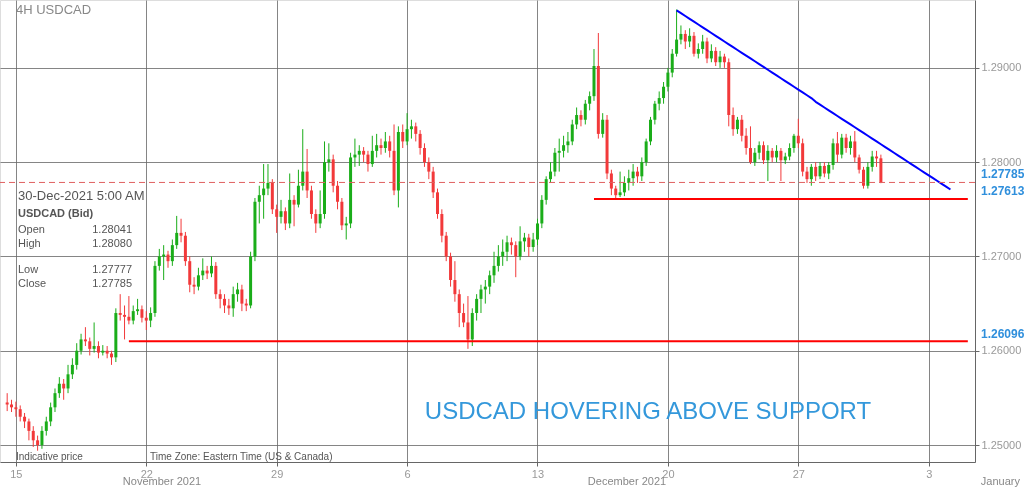 The height and width of the screenshot is (490, 1024). What do you see at coordinates (50, 456) in the screenshot?
I see `annotation: Indicative price` at bounding box center [50, 456].